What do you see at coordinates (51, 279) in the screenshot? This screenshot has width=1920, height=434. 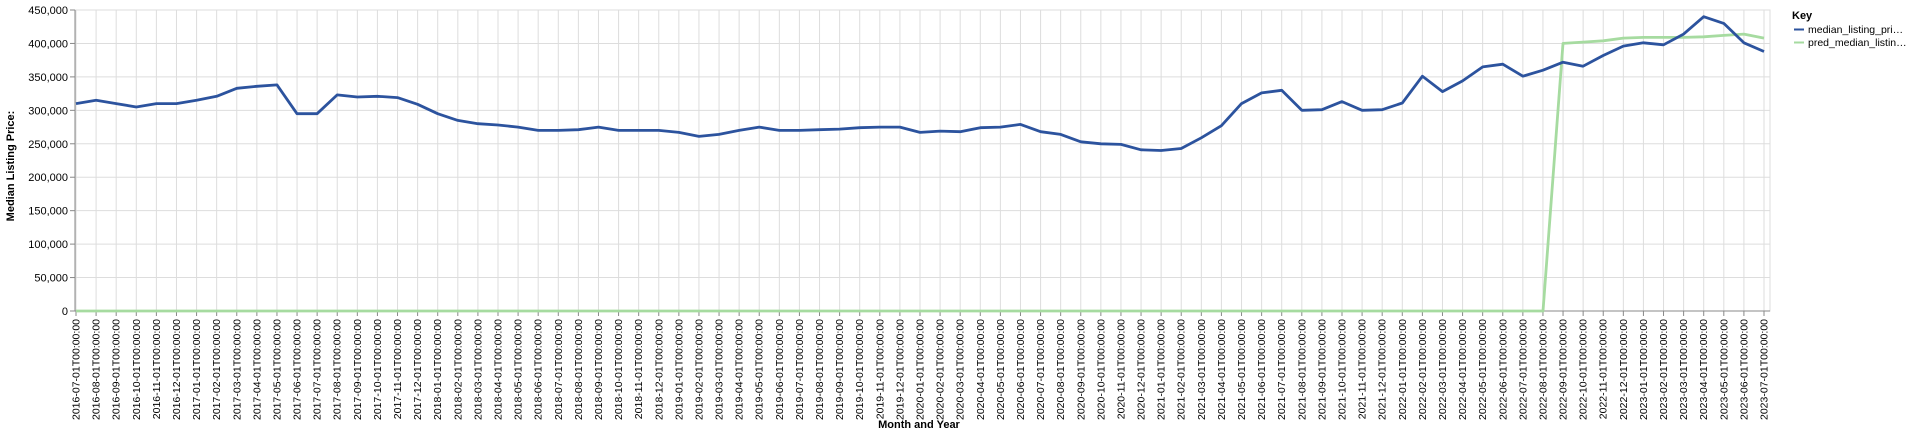 I see `y-tick-label: 50,000` at bounding box center [51, 279].